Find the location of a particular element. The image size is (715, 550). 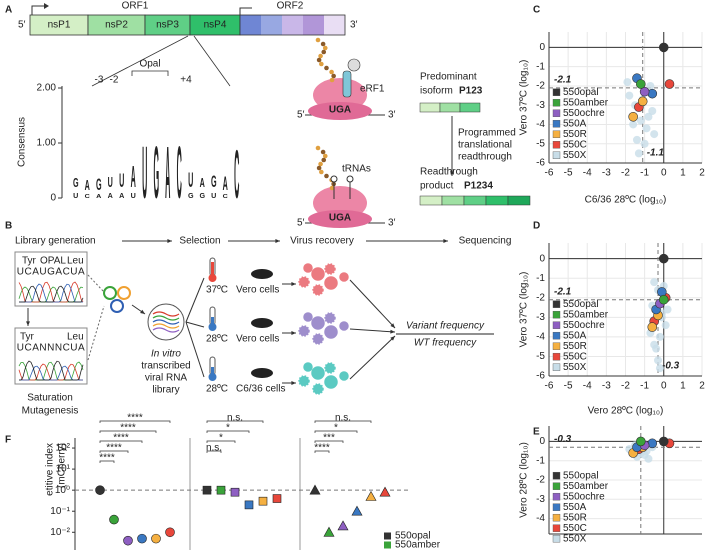

sequence: UCANNNCUA is located at coordinates (51, 348).